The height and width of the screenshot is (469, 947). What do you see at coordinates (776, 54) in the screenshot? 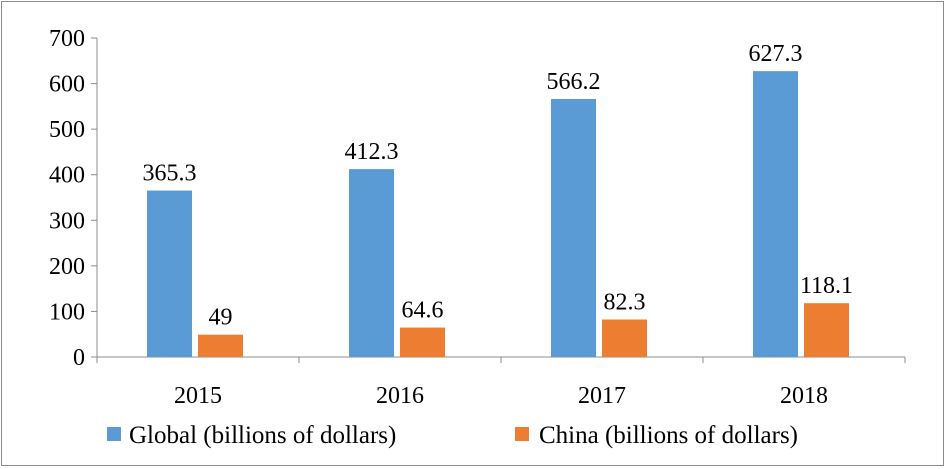
I see `data-label: 627.3` at bounding box center [776, 54].